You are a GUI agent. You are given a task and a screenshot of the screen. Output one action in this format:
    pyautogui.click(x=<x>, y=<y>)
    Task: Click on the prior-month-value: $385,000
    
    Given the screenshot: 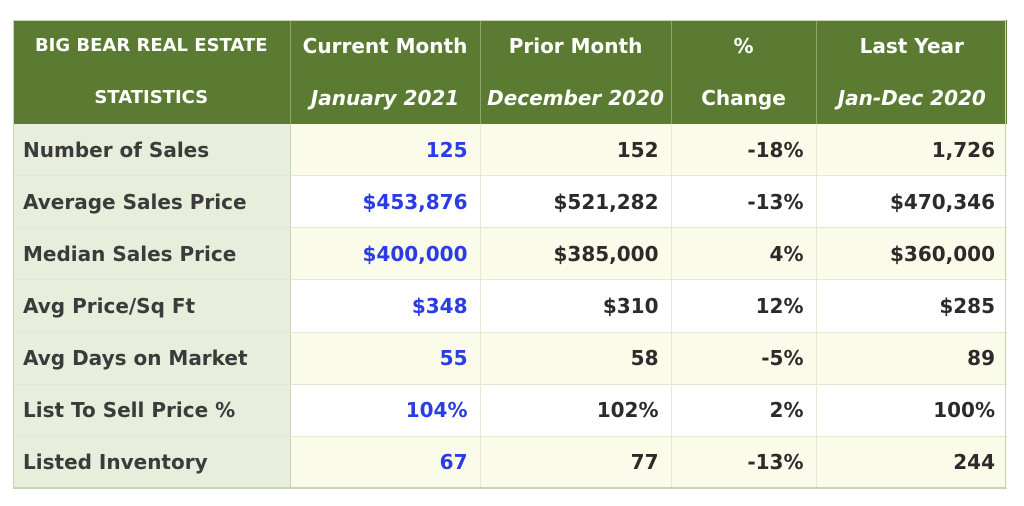 What is the action you would take?
    pyautogui.click(x=576, y=254)
    